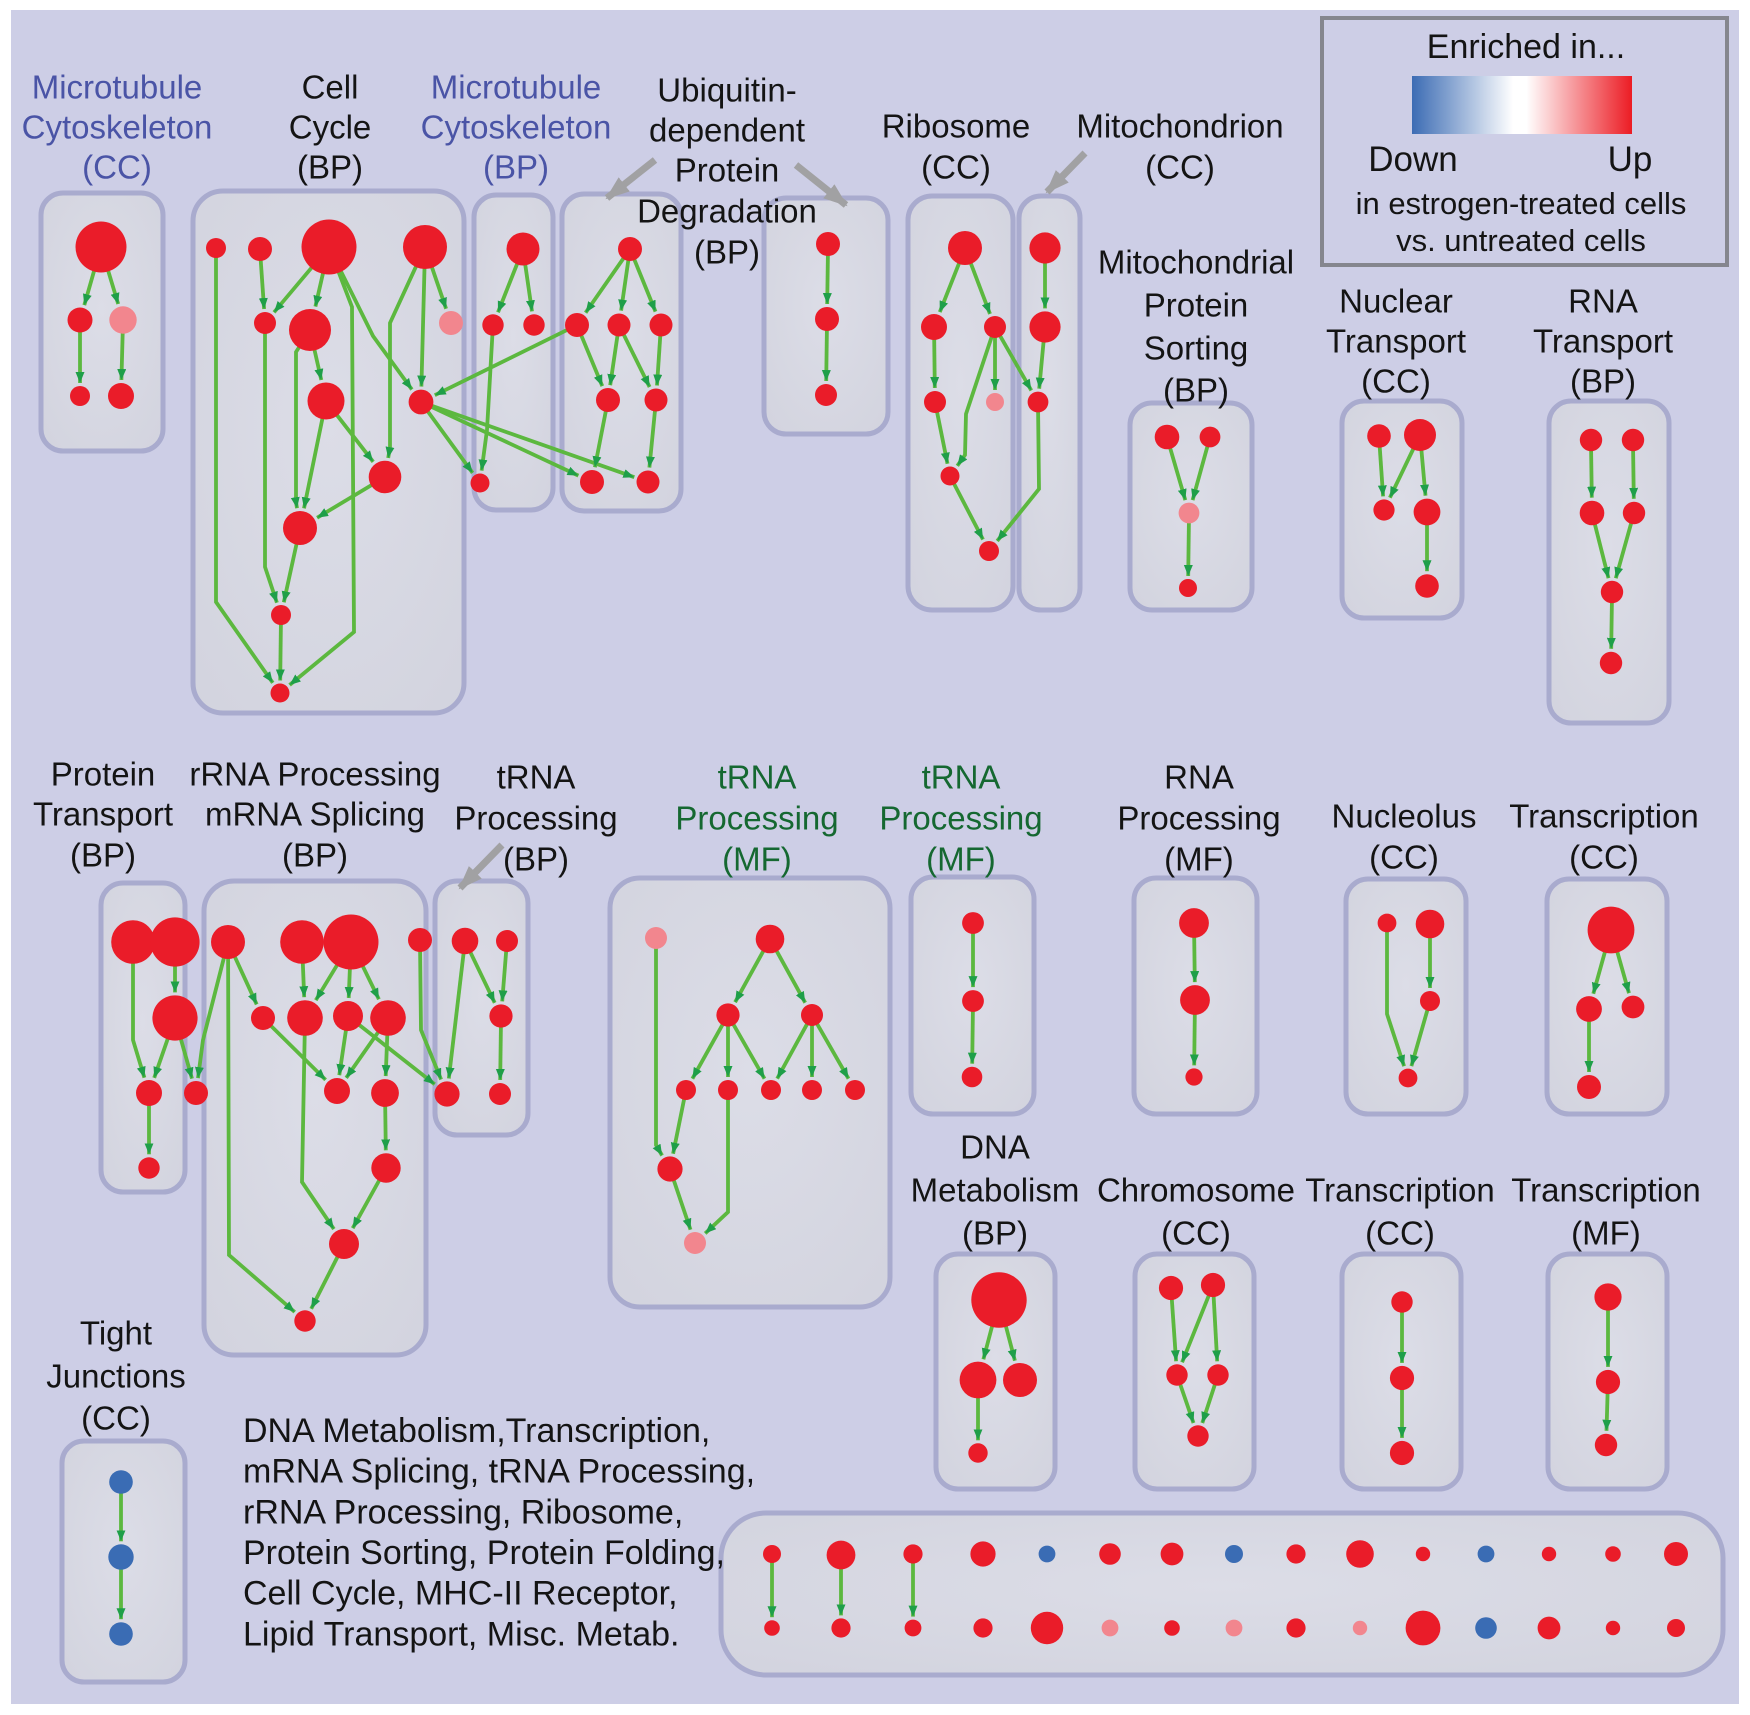  Describe the element at coordinates (726, 90) in the screenshot. I see `svg-text: Ubiquitin-` at that location.